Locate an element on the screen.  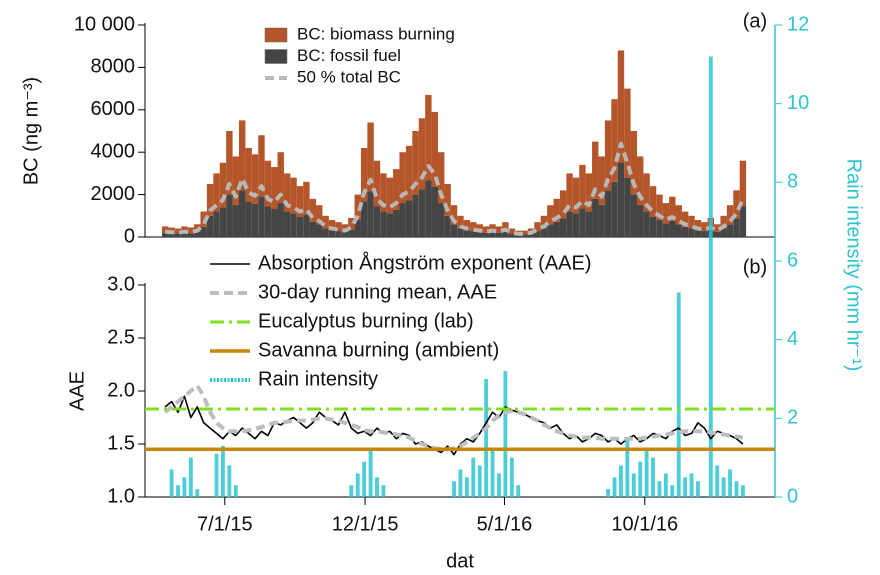
y2-tick-label: 10 is located at coordinates (798, 103).